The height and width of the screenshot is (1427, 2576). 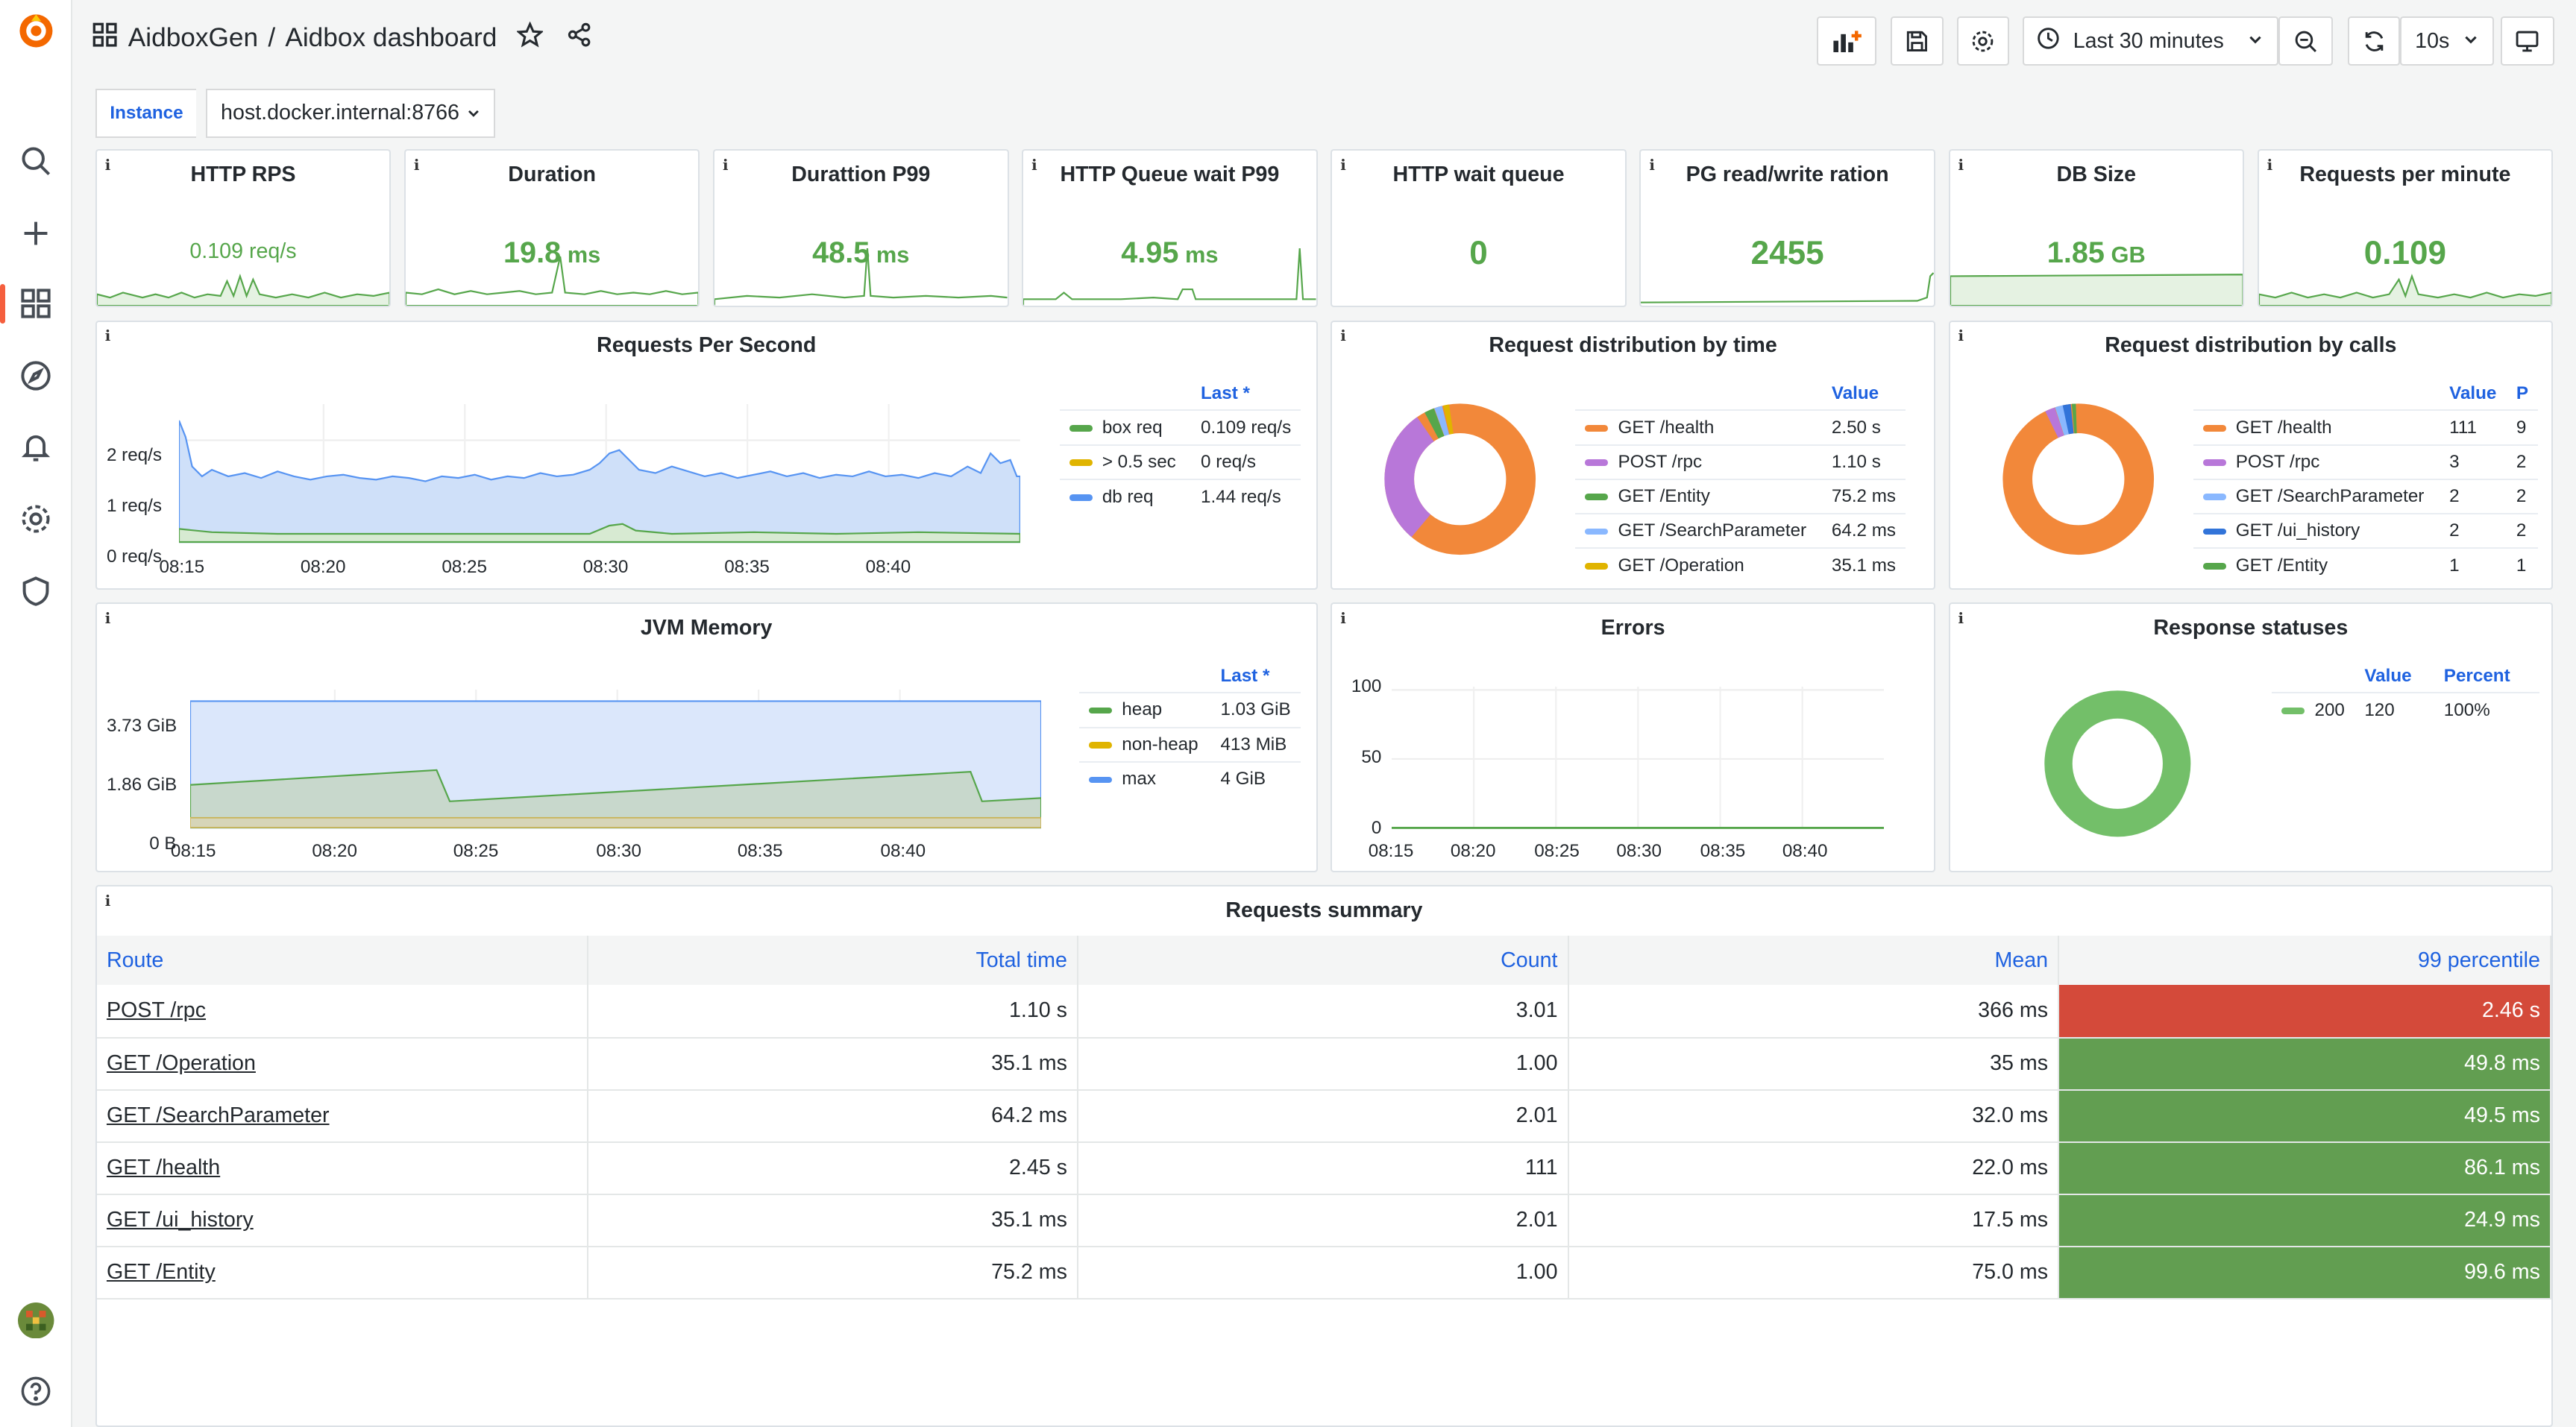 What do you see at coordinates (1479, 228) in the screenshot?
I see `stat-panel-http-wait-queue: i HTTP wait queue 0` at bounding box center [1479, 228].